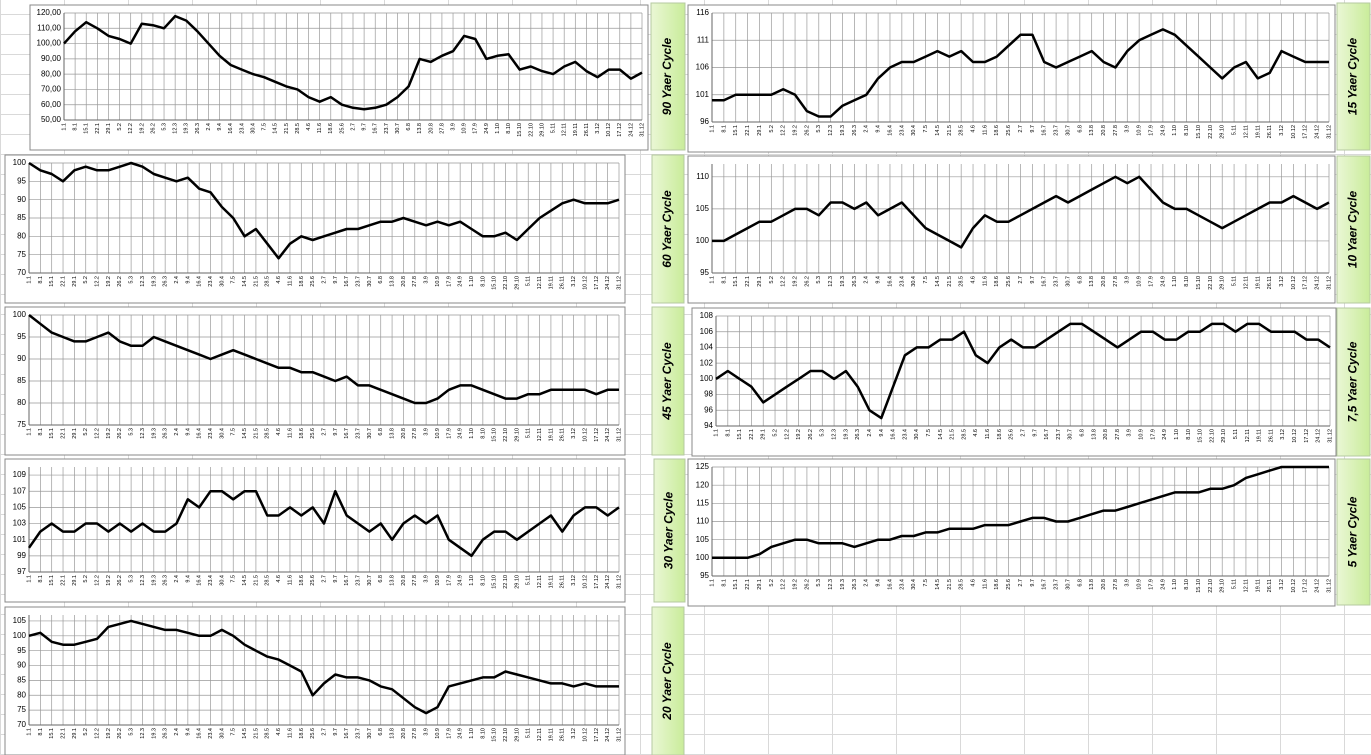 The height and width of the screenshot is (755, 1371). Describe the element at coordinates (404, 281) in the screenshot. I see `x-tick-label: 20.8` at that location.